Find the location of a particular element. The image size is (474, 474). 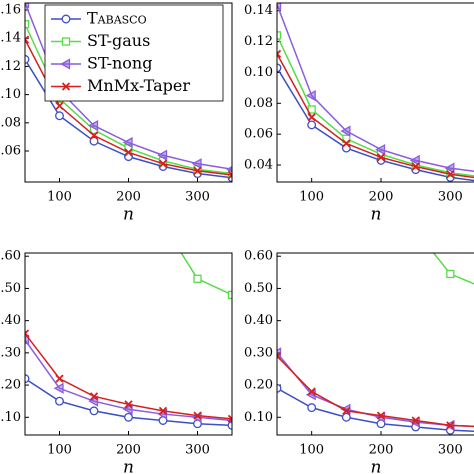

y-tick-label: 0.16 is located at coordinates (10, 10).